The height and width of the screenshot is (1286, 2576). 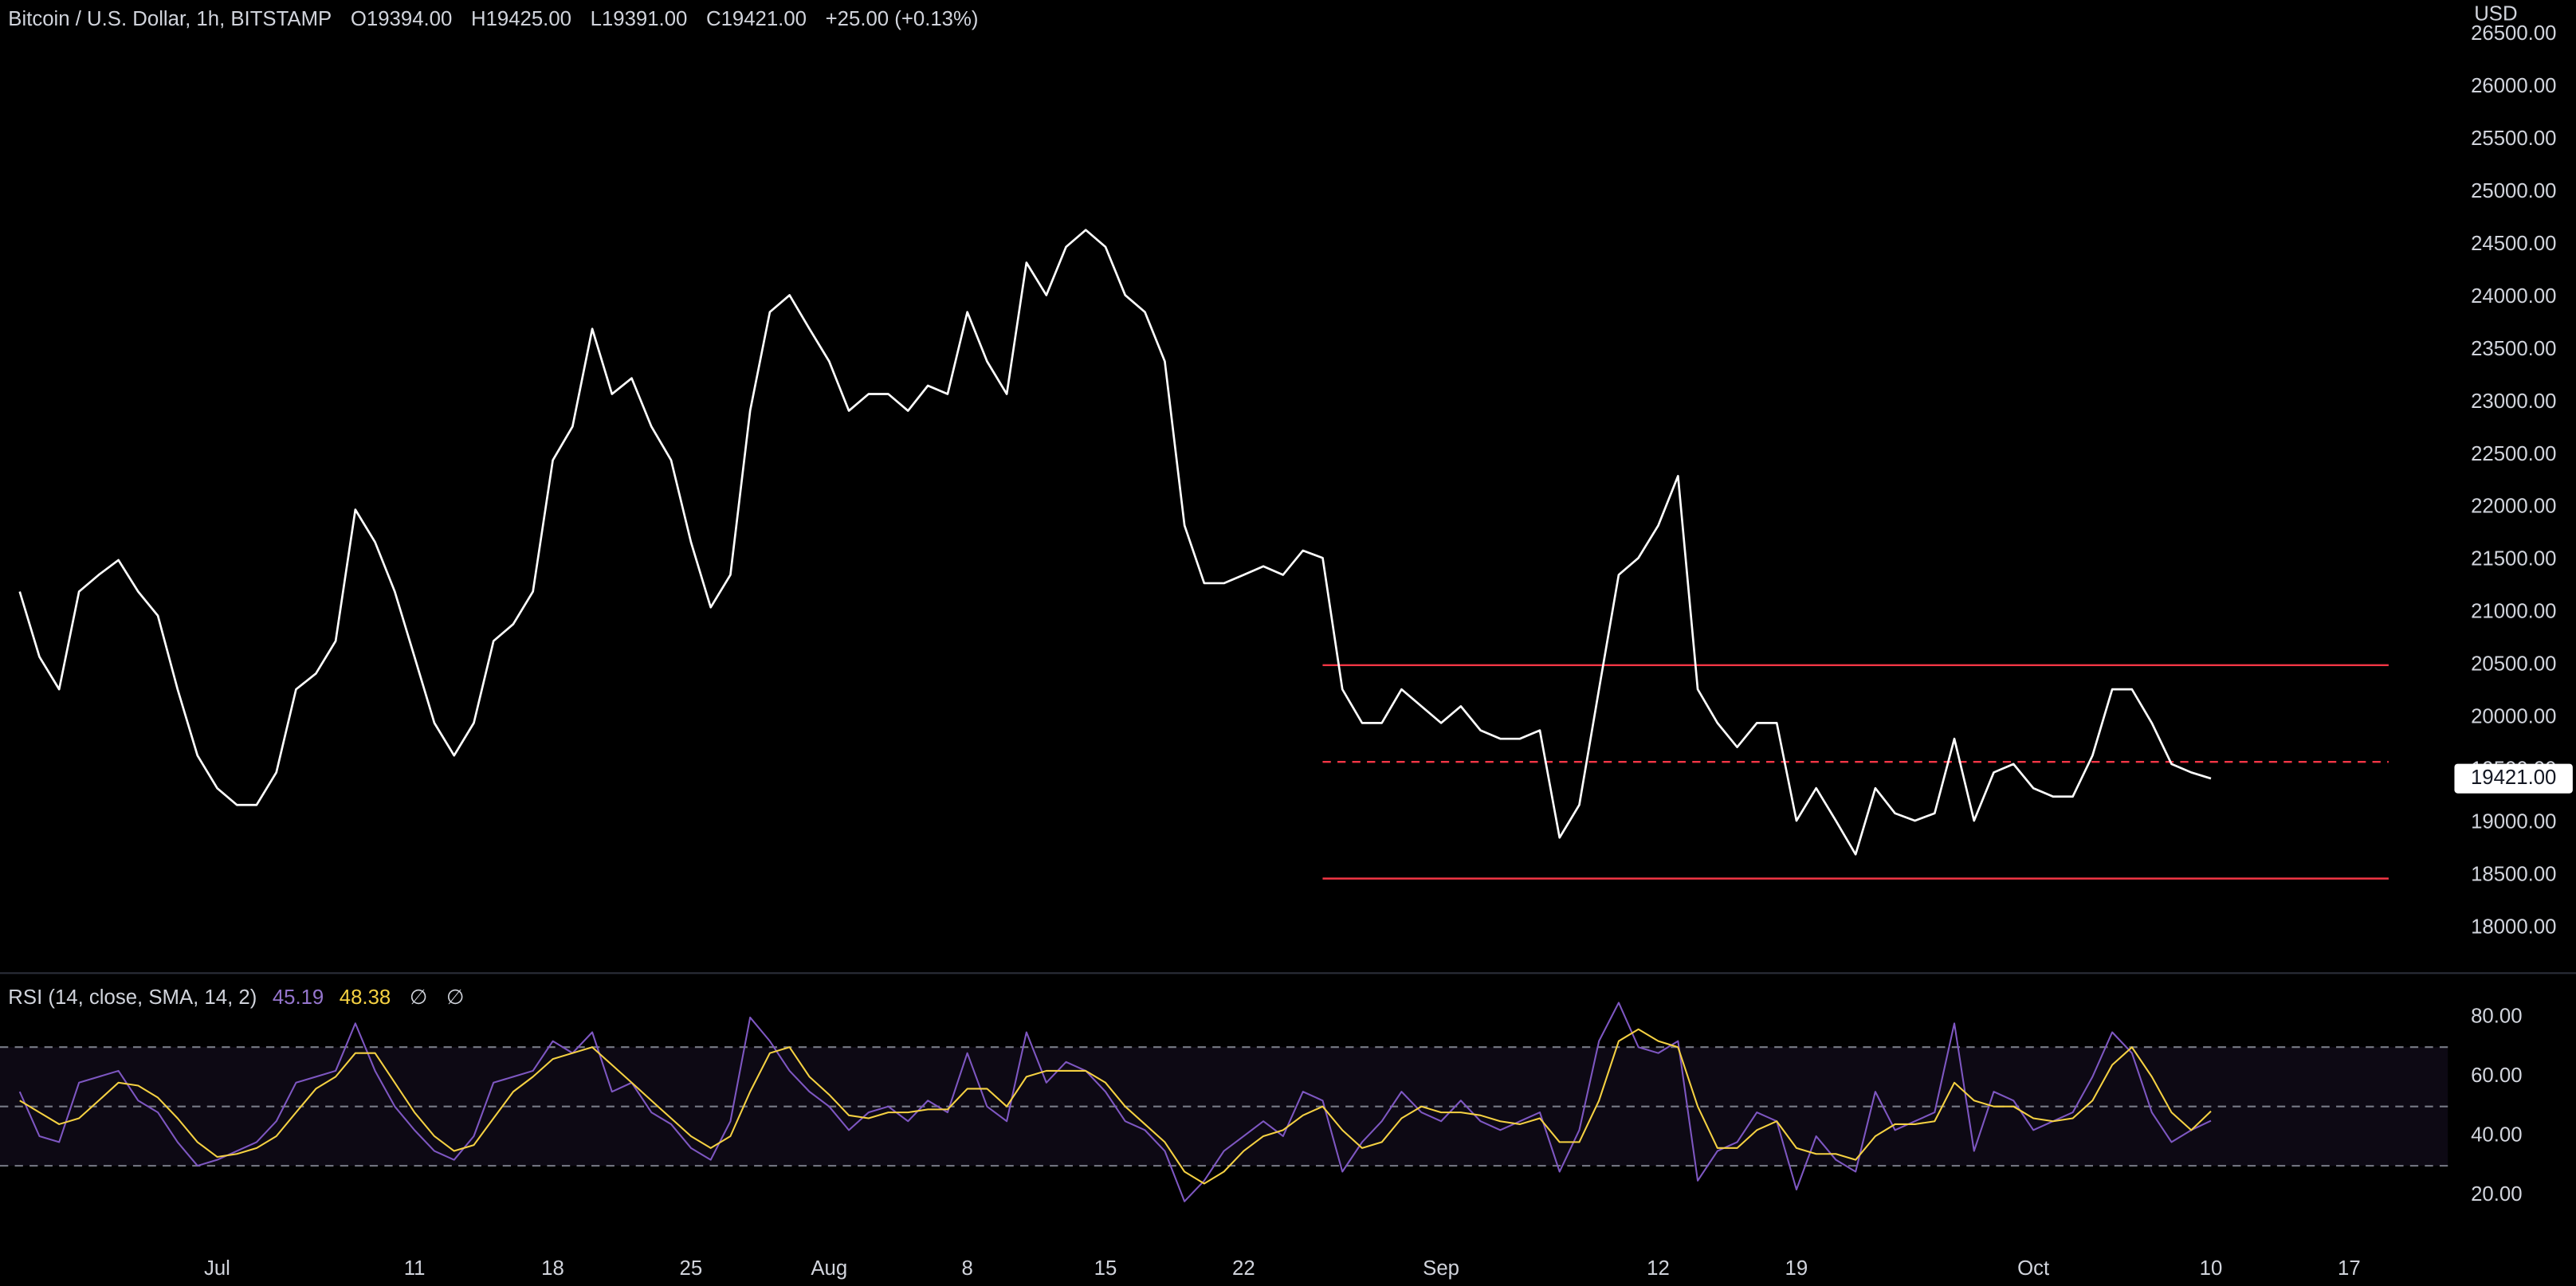 I want to click on x-tick-label: 12, so click(x=1659, y=1268).